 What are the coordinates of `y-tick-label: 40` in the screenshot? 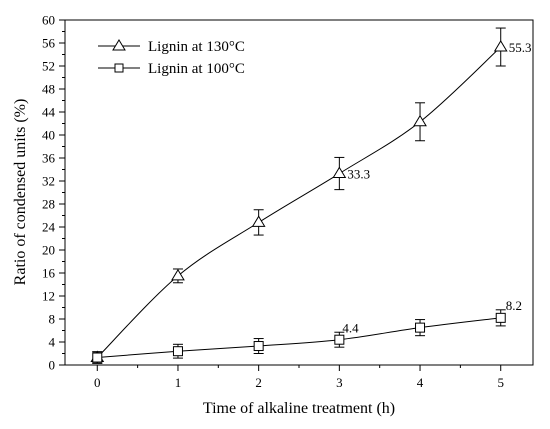 It's located at (48, 135).